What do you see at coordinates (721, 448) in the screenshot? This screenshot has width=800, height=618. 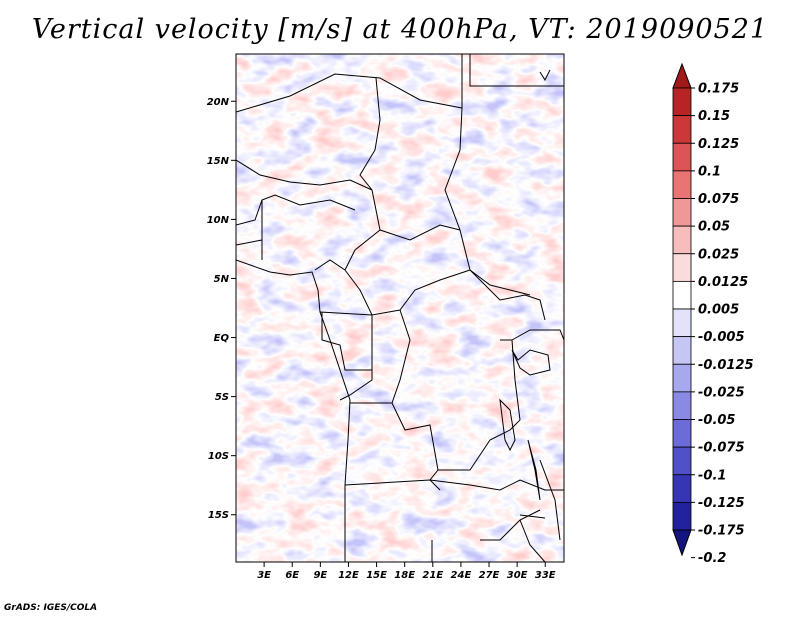 I see `colorbar-label: -0.075` at bounding box center [721, 448].